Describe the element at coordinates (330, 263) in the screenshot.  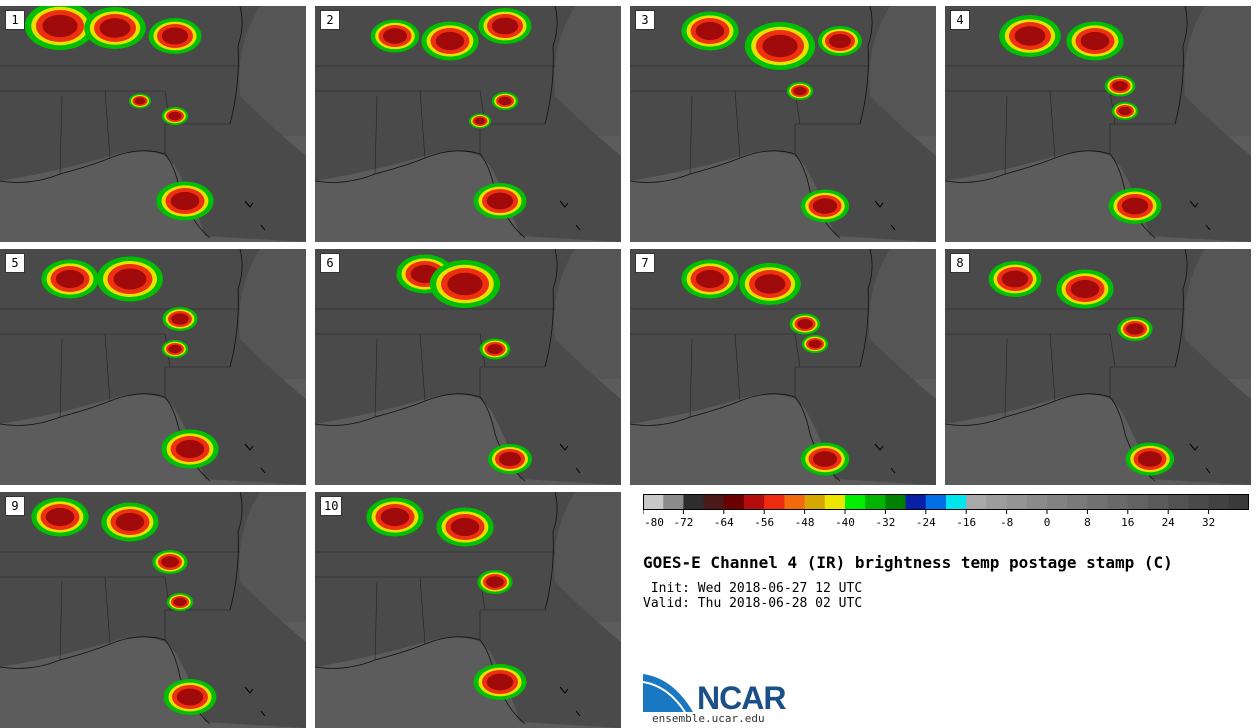
I see `member-label: 6` at that location.